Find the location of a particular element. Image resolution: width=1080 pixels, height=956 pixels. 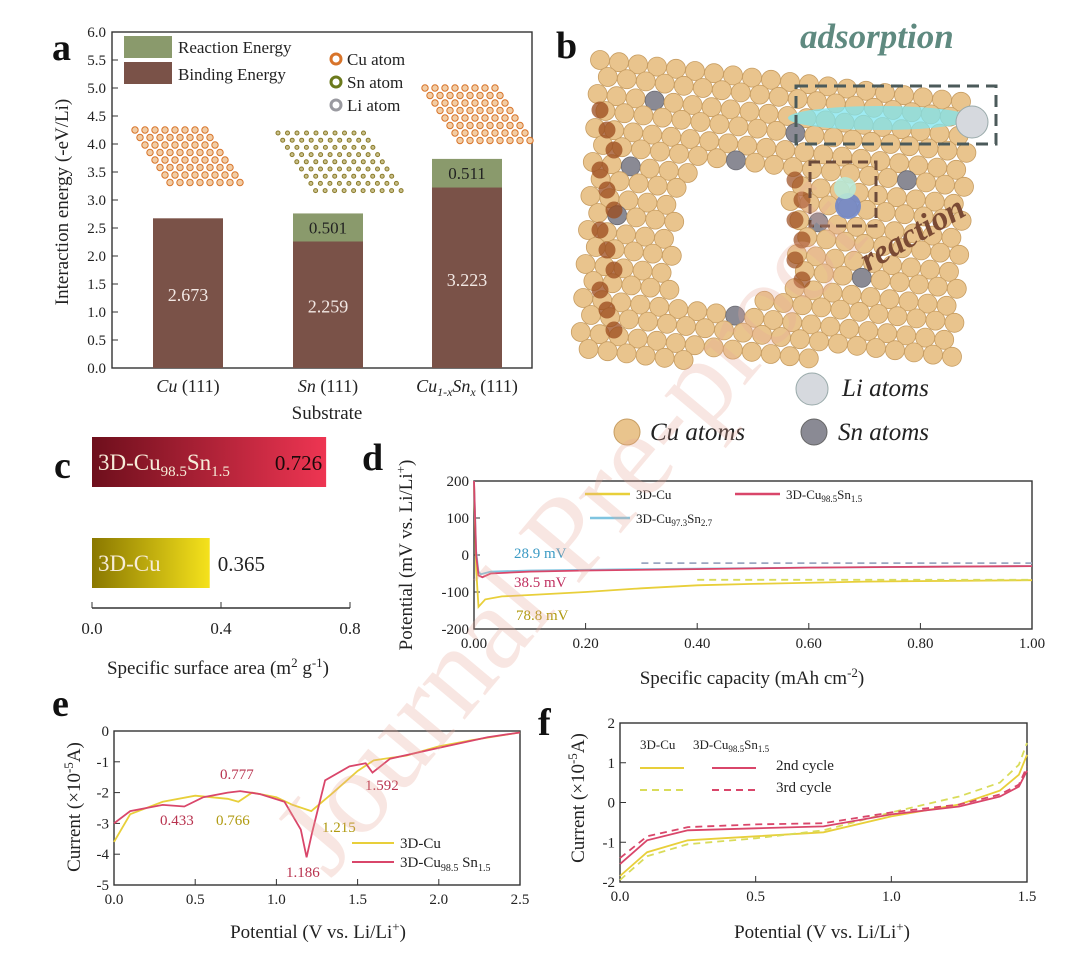

cu-atom-marker is located at coordinates (336, 59).